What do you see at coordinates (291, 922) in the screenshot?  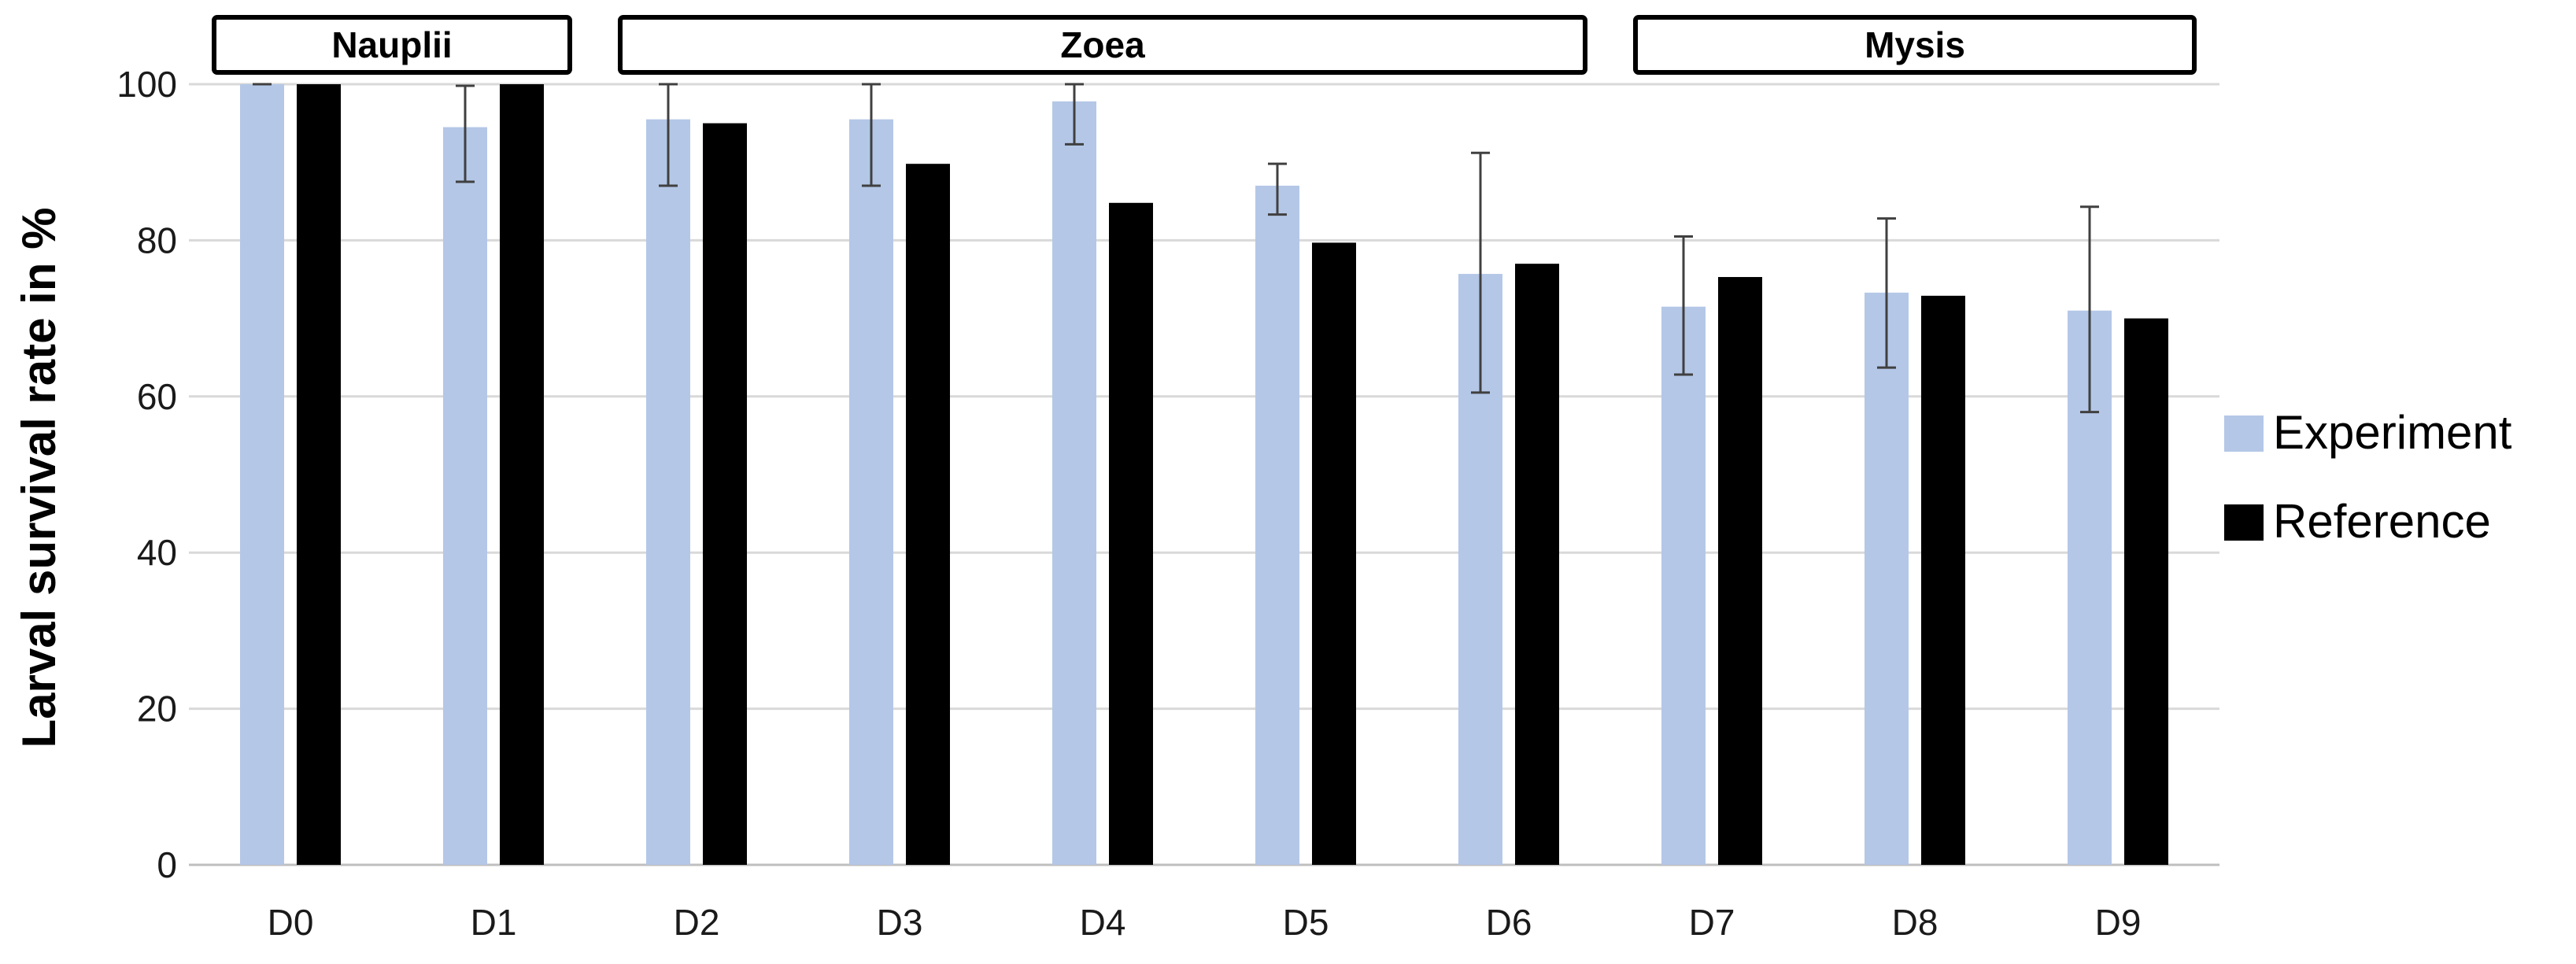 I see `x-tick-label-D0: D0` at bounding box center [291, 922].